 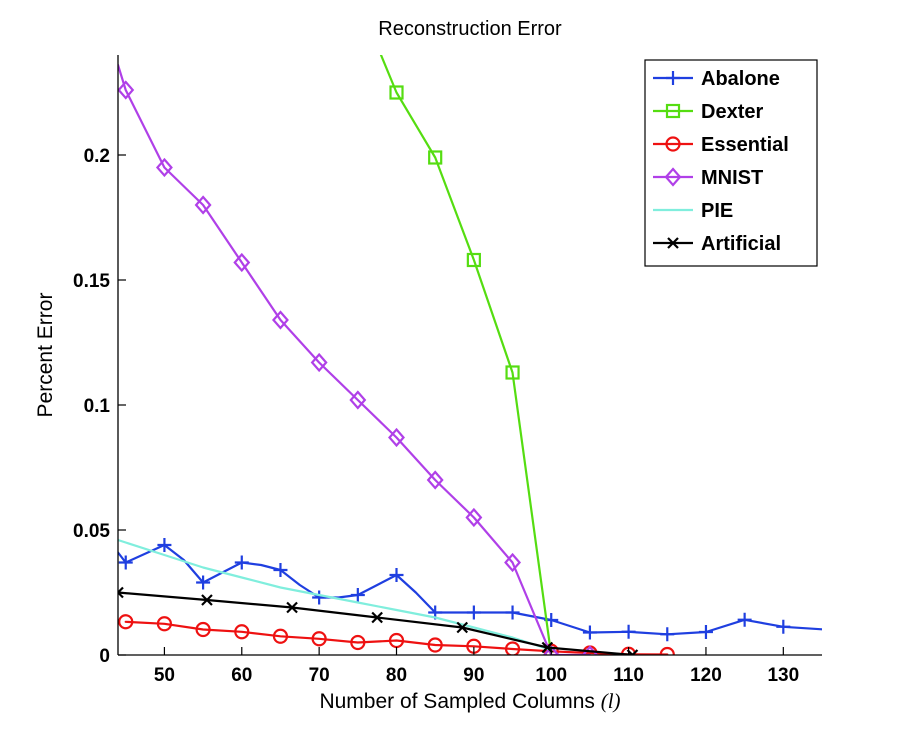 What do you see at coordinates (628, 675) in the screenshot?
I see `x-tick-label: 110` at bounding box center [628, 675].